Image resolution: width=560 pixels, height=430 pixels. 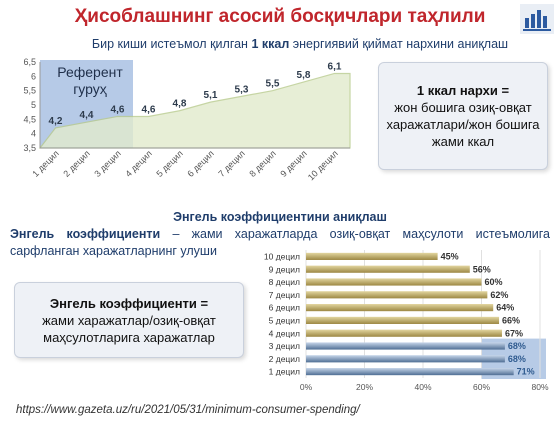 I want to click on x-tick-label: 60%, so click(x=481, y=387).